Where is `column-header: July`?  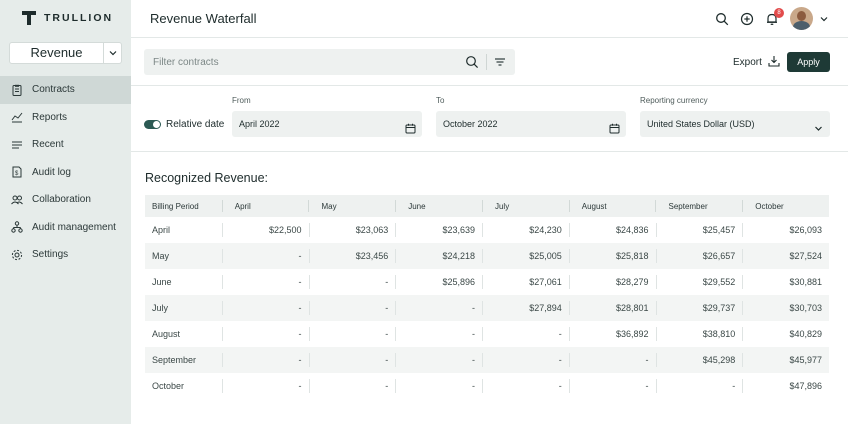
column-header: July is located at coordinates (525, 206).